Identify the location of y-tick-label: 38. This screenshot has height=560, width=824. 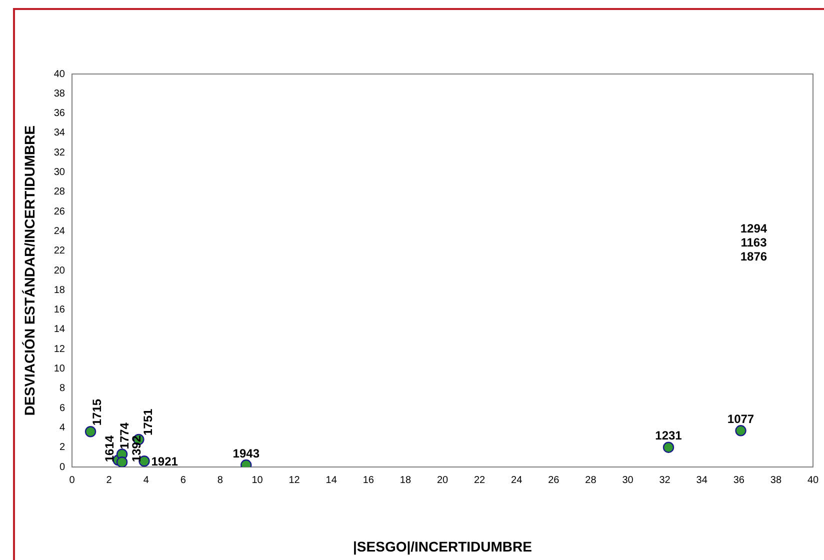
(60, 94).